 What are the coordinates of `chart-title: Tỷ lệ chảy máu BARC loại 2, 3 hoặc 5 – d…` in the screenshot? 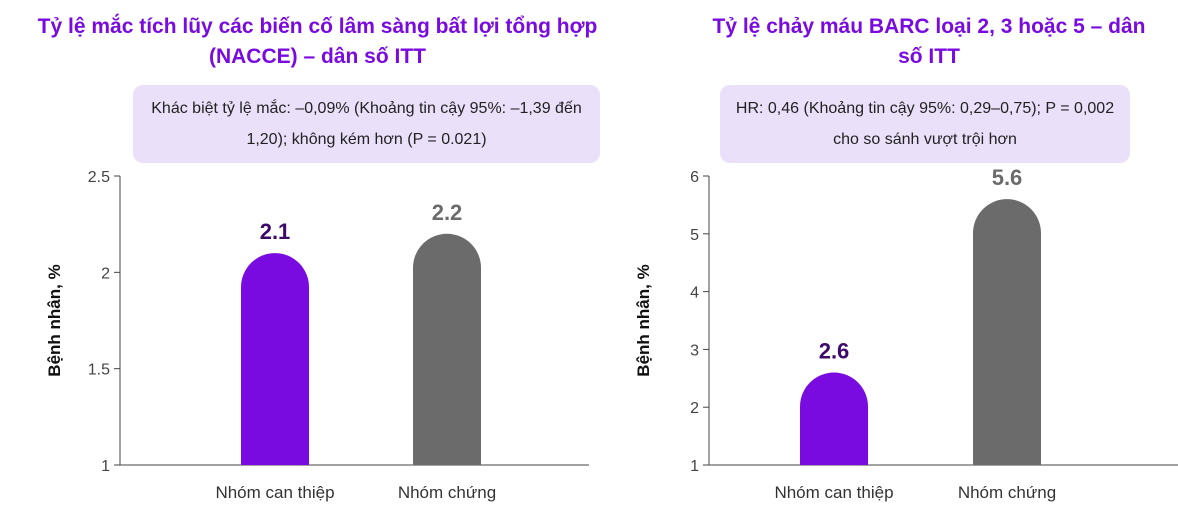 It's located at (929, 41).